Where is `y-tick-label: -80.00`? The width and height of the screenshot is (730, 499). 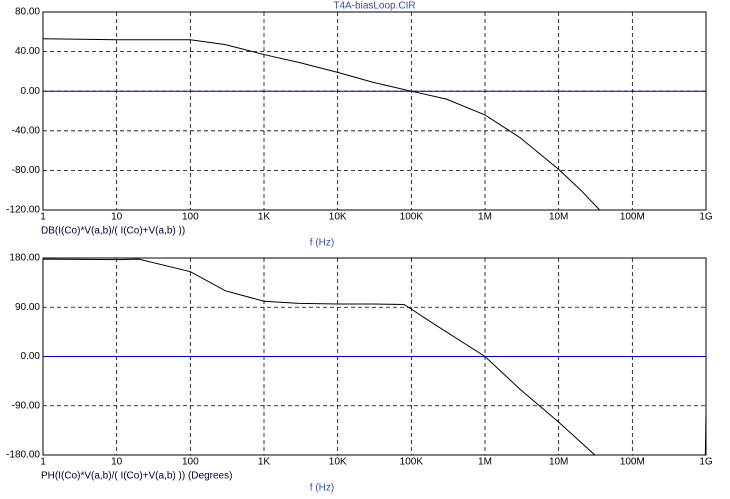 y-tick-label: -80.00 is located at coordinates (26, 170).